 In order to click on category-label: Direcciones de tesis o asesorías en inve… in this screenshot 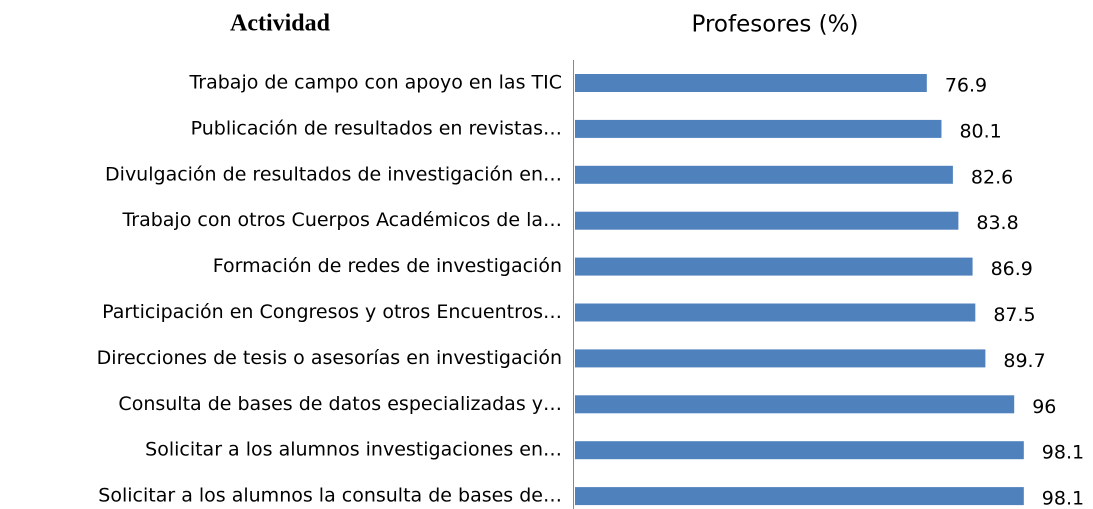, I will do `click(329, 358)`.